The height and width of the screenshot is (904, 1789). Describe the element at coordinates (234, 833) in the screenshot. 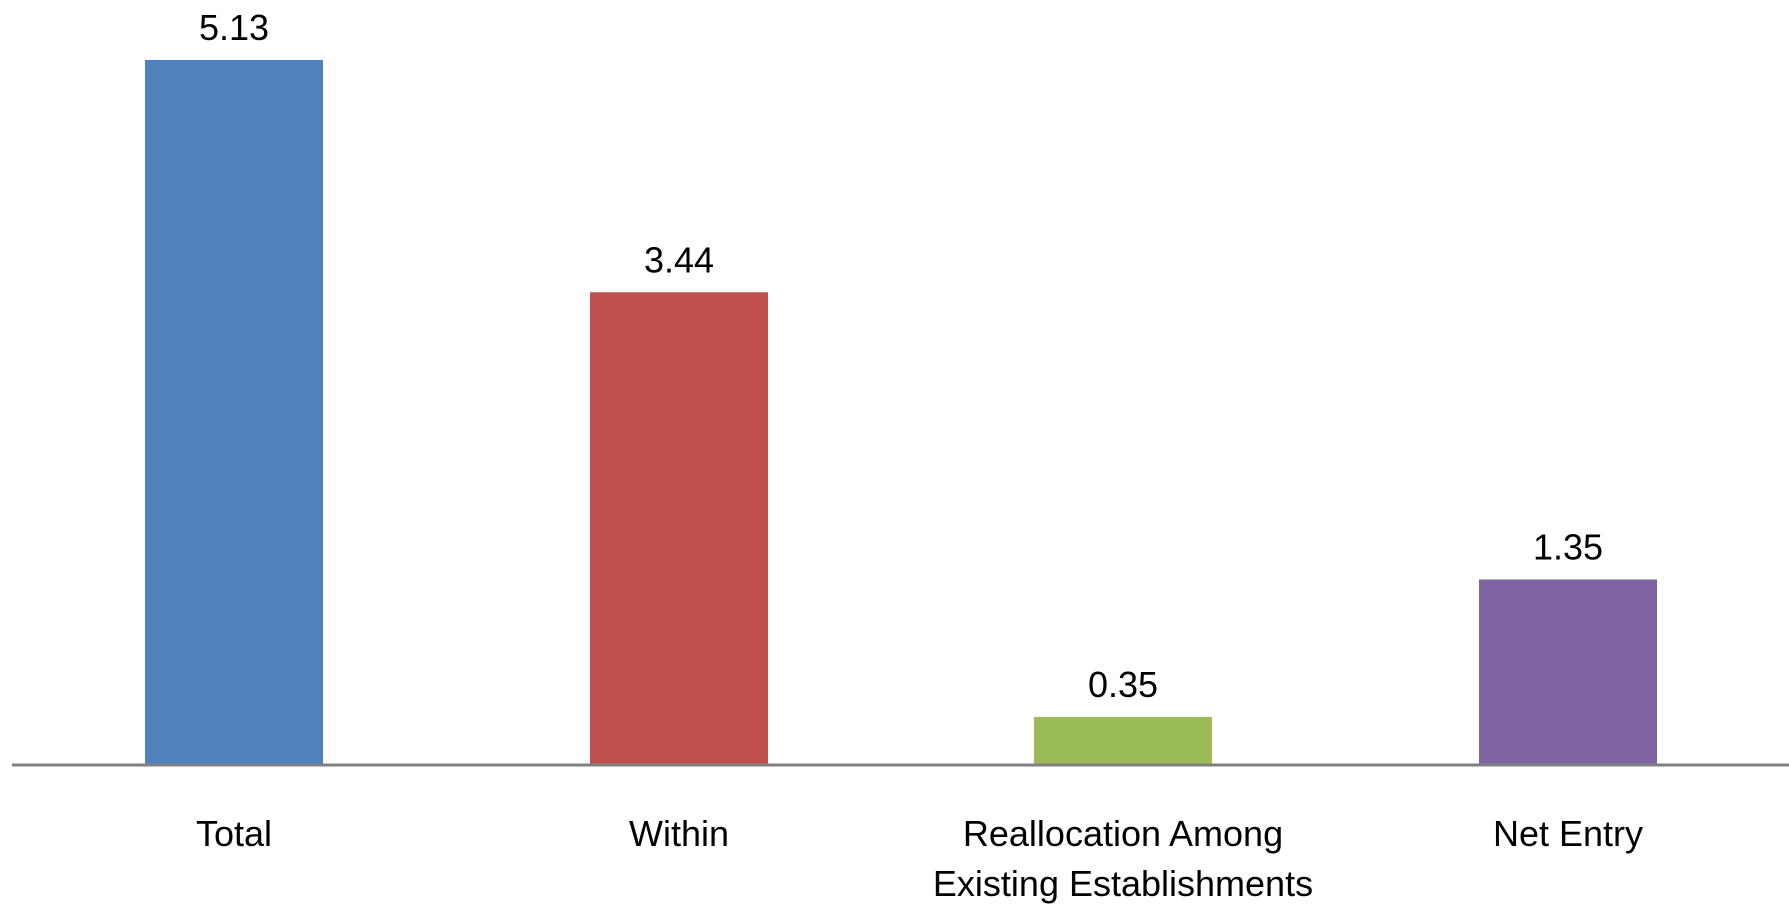

I see `category-label-0-line-0: Total` at that location.